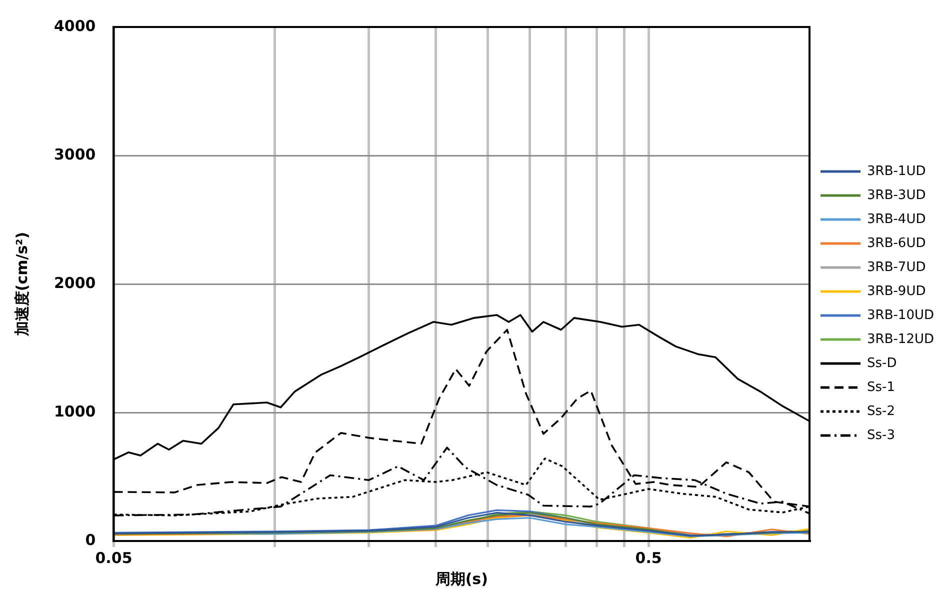 The height and width of the screenshot is (597, 946). What do you see at coordinates (896, 243) in the screenshot?
I see `legend-label: 3RB-6UD` at bounding box center [896, 243].